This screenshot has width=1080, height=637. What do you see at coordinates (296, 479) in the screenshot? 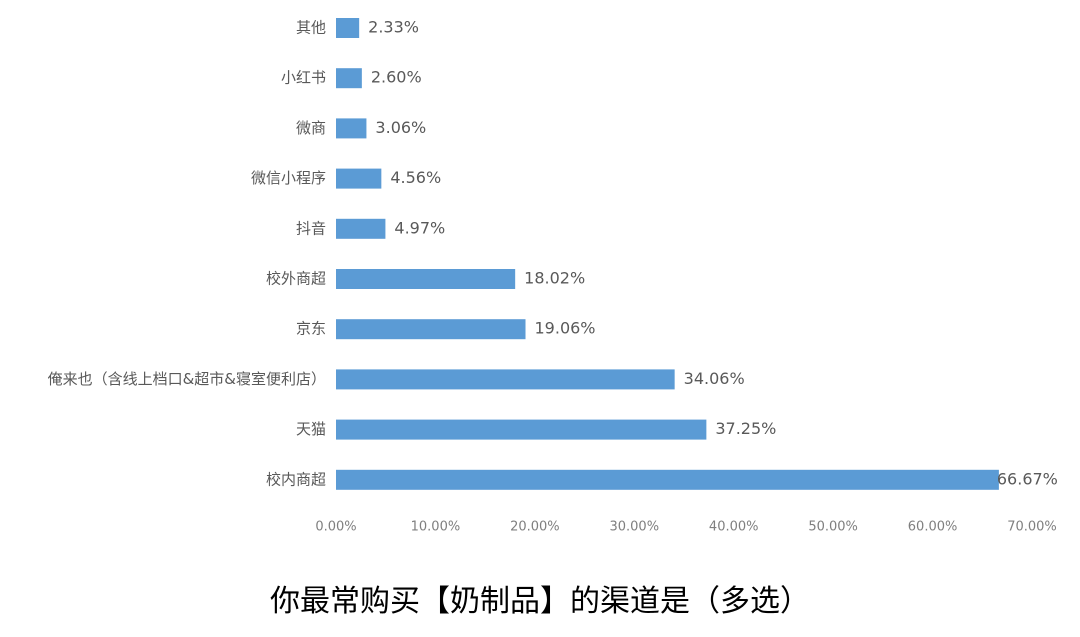
I see `category-label: 校内商超` at bounding box center [296, 479].